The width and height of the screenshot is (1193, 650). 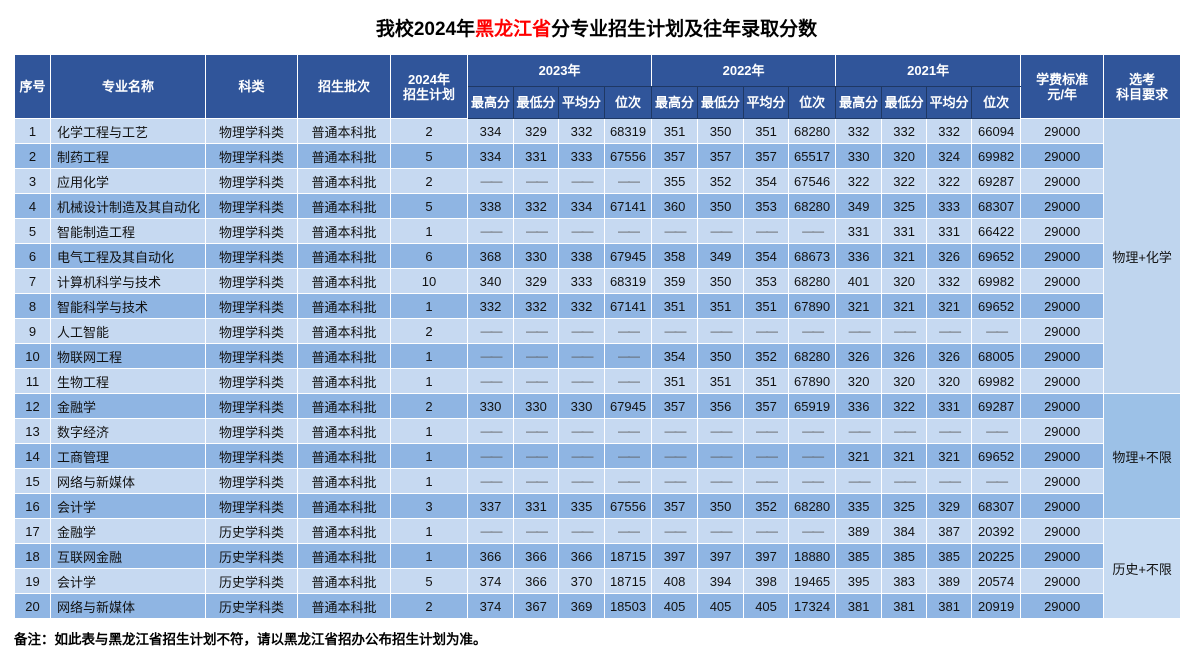 I want to click on major-cell: 人工智能, so click(x=128, y=331).